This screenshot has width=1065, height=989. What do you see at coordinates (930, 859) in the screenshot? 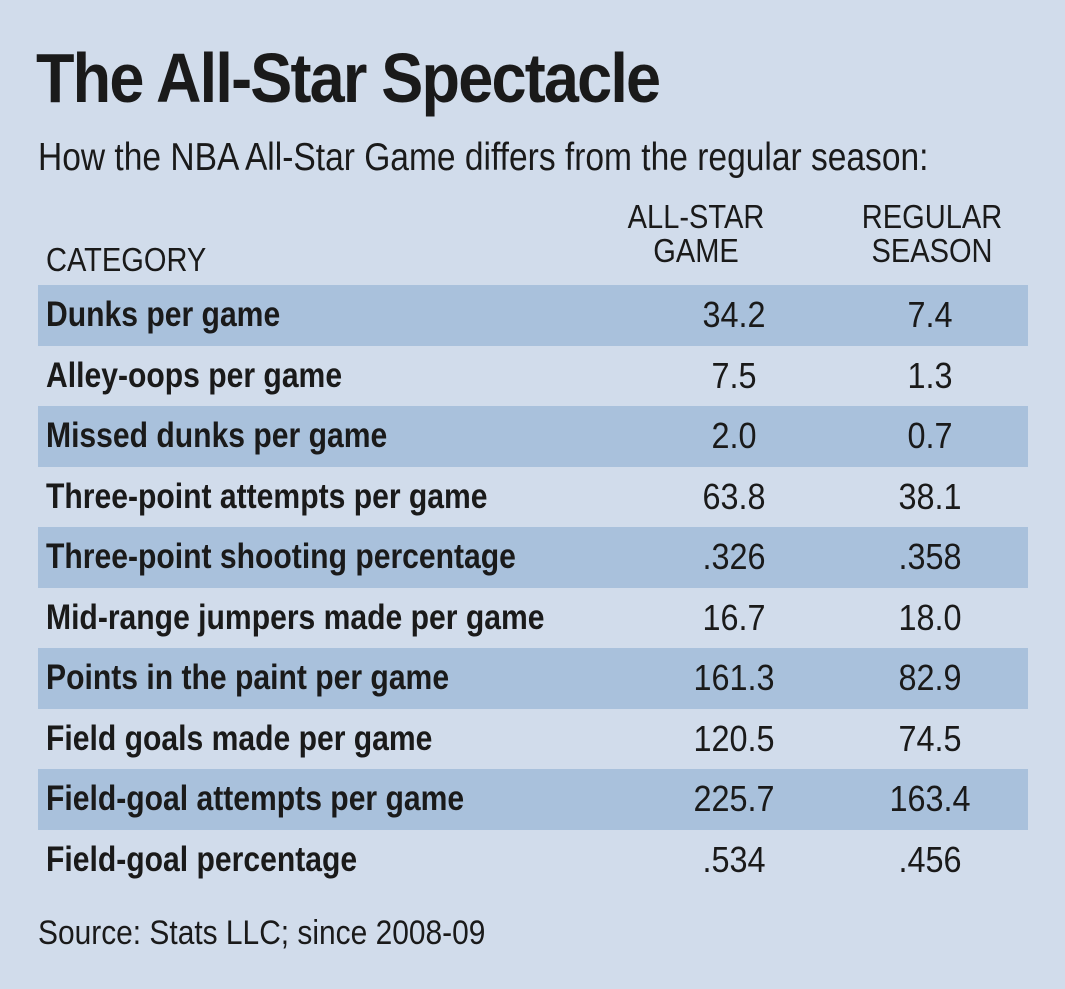
I see `row-regular-season-value: .456` at bounding box center [930, 859].